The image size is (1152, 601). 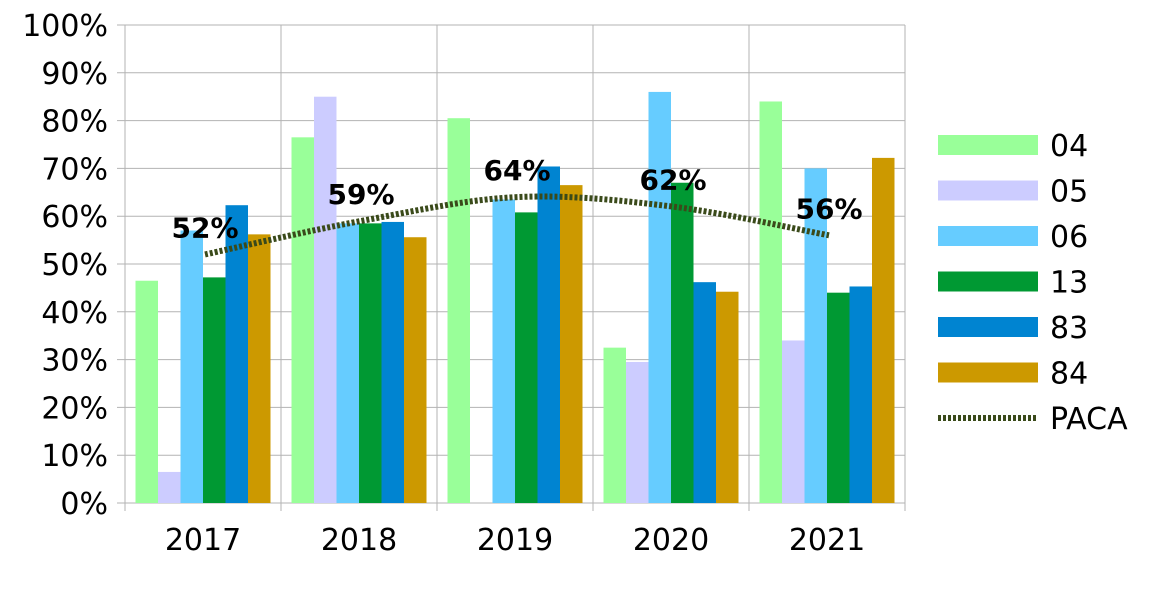 What do you see at coordinates (883, 330) in the screenshot?
I see `bar-84-2021` at bounding box center [883, 330].